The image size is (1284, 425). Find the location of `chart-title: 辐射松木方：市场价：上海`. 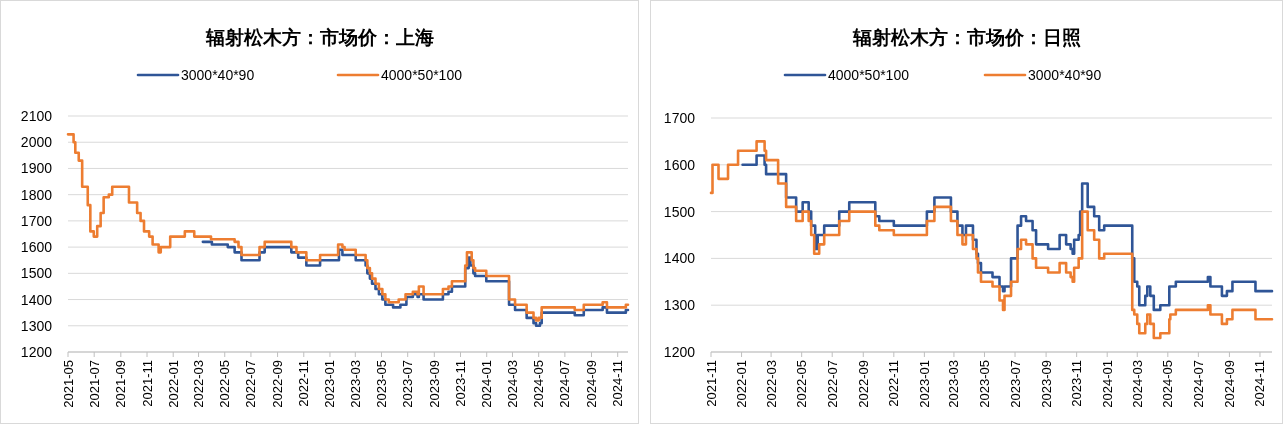

chart-title: 辐射松木方：市场价：上海 is located at coordinates (319, 37).